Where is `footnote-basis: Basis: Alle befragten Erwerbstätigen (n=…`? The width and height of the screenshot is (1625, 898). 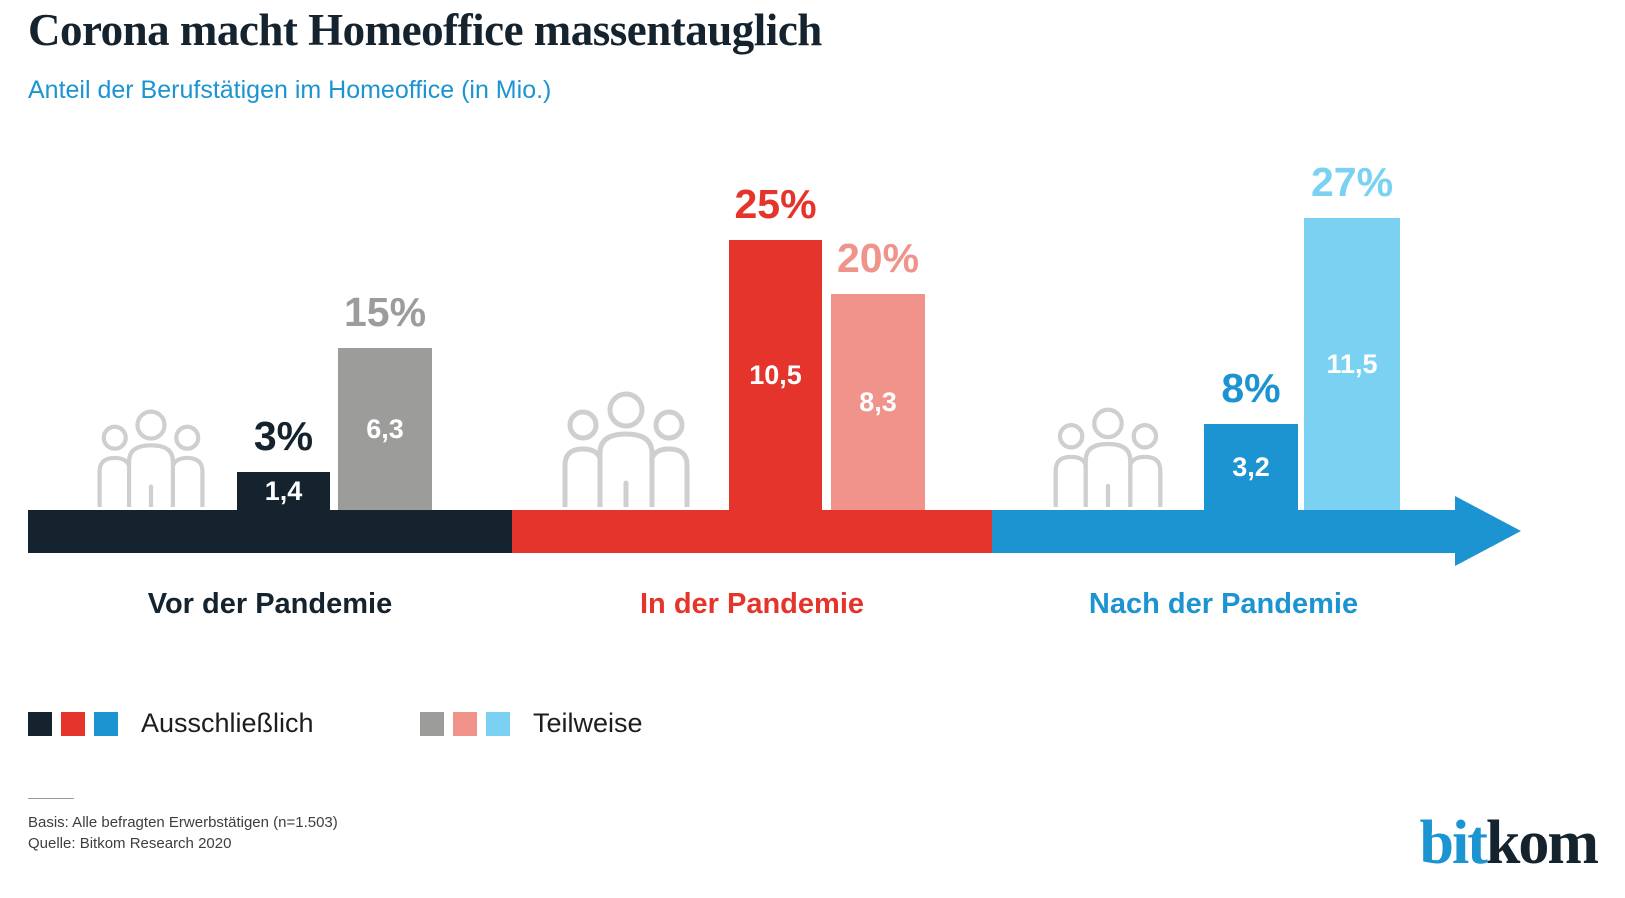
footnote-basis: Basis: Alle befragten Erwerbstätigen (n=… is located at coordinates (183, 822).